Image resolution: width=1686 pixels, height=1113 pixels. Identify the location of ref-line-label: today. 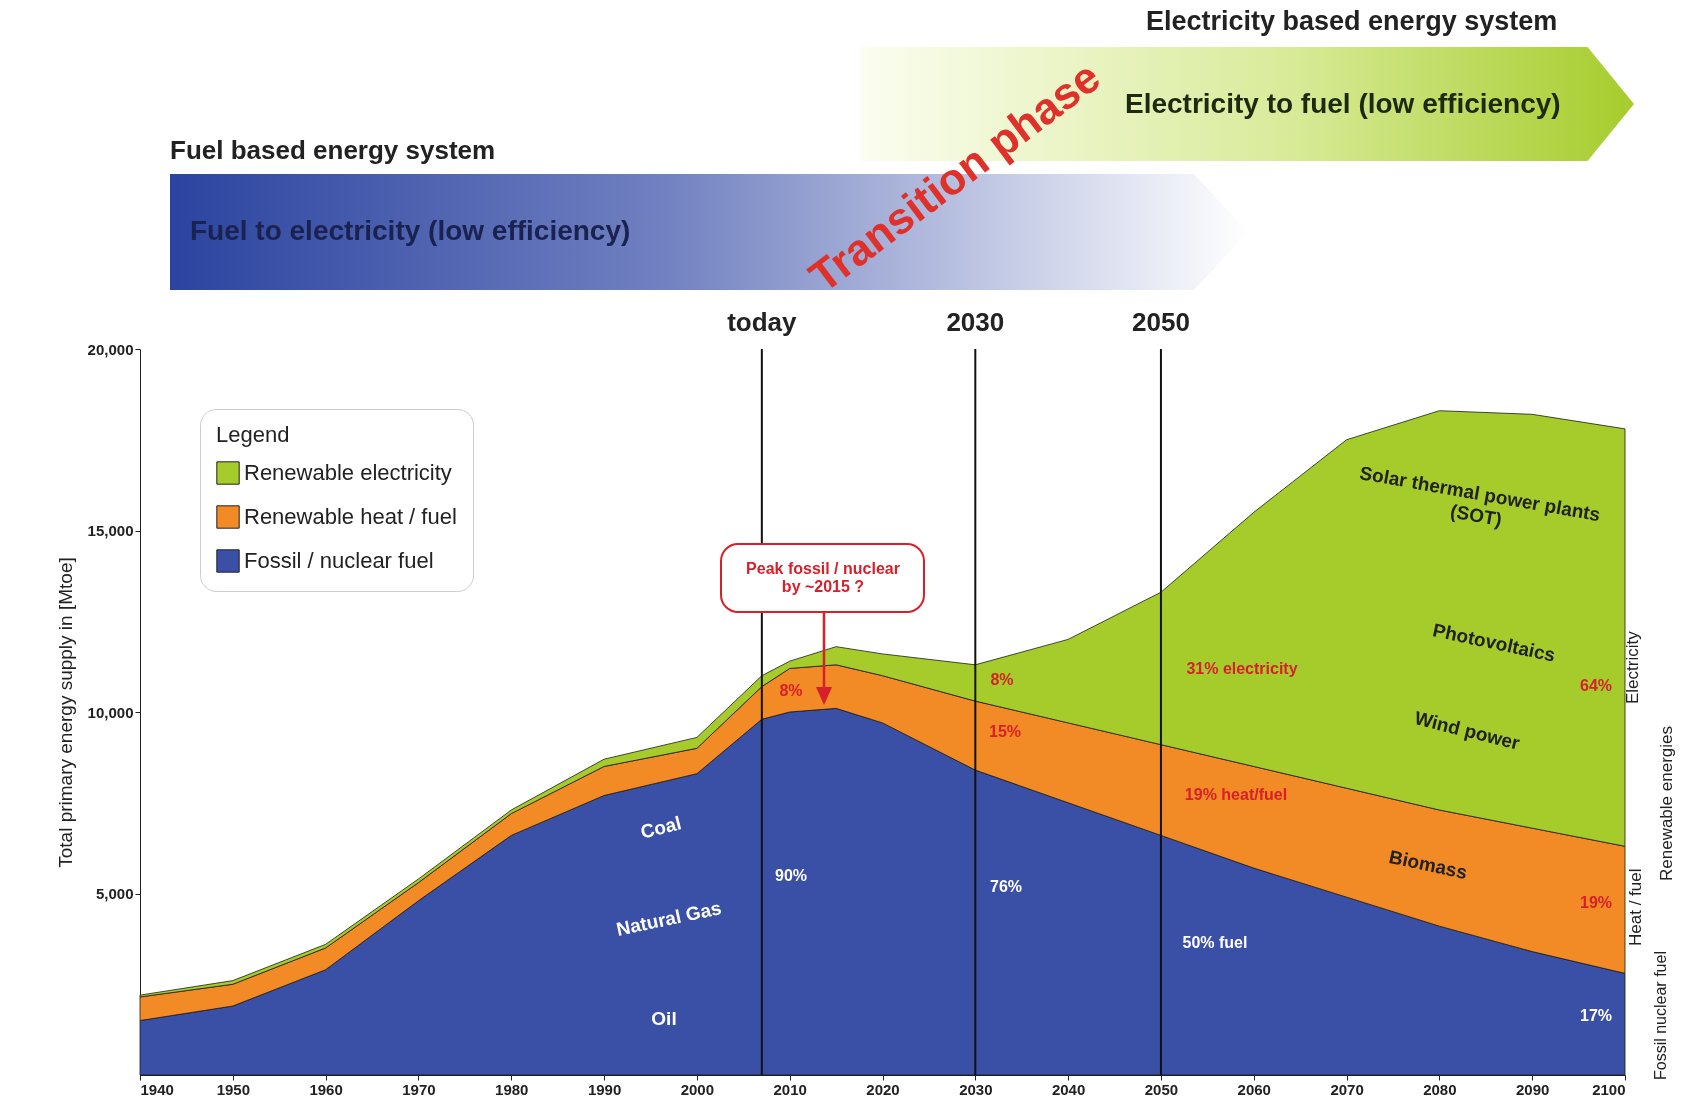
(762, 322).